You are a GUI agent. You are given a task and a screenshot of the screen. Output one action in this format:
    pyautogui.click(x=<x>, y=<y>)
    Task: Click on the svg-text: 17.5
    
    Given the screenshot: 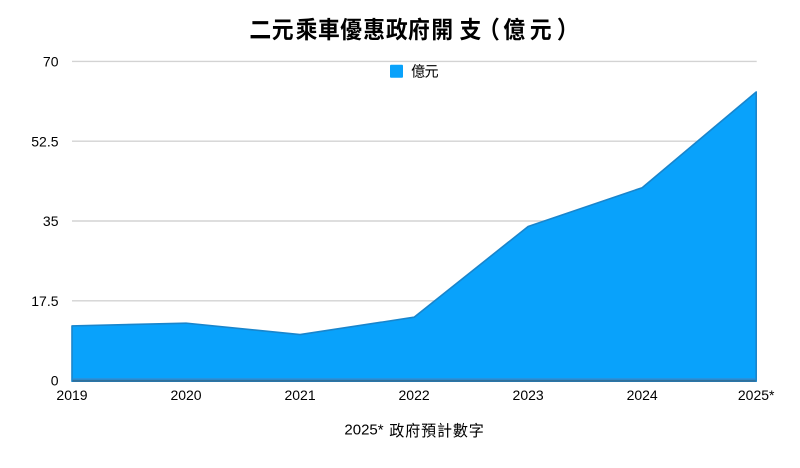 What is the action you would take?
    pyautogui.click(x=44, y=301)
    